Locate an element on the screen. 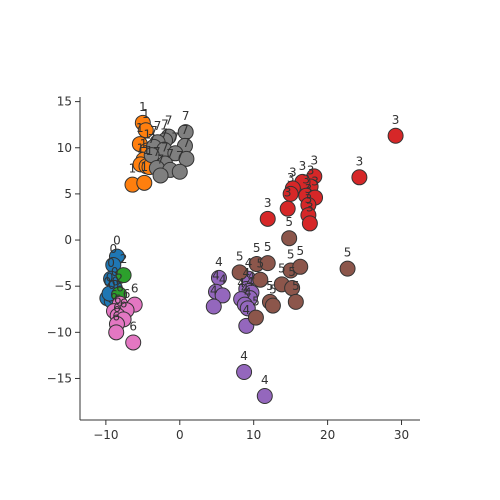  y-tick-label: −5 is located at coordinates (63, 286).